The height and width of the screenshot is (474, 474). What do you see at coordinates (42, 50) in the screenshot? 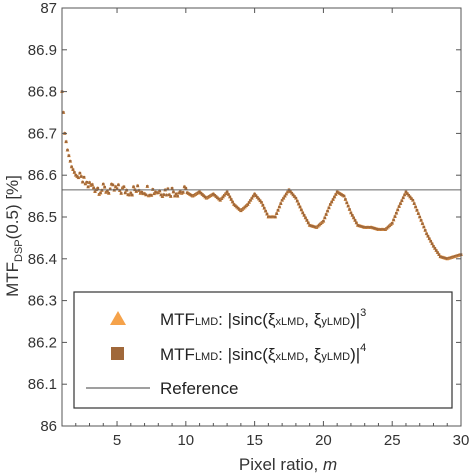
I see `y-tick-label: 86.9` at bounding box center [42, 50].